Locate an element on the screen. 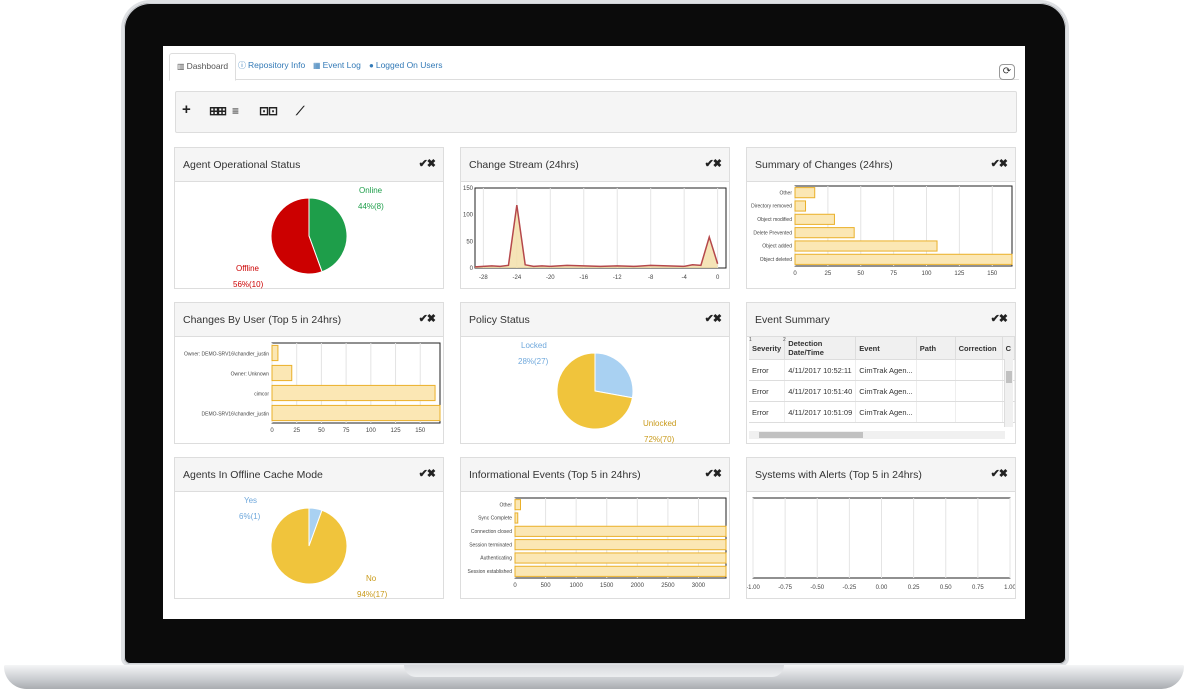  x-tick-label: -0.75 is located at coordinates (785, 588).